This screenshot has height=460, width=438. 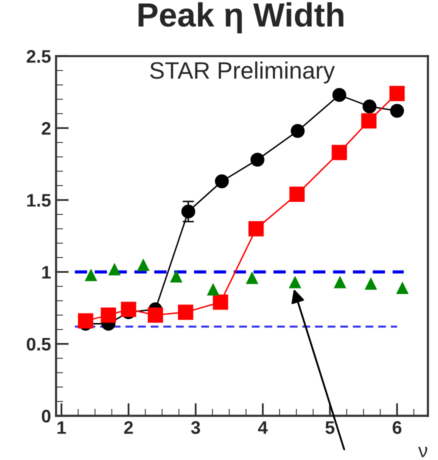 What do you see at coordinates (397, 427) in the screenshot?
I see `x-tick-label: 6` at bounding box center [397, 427].